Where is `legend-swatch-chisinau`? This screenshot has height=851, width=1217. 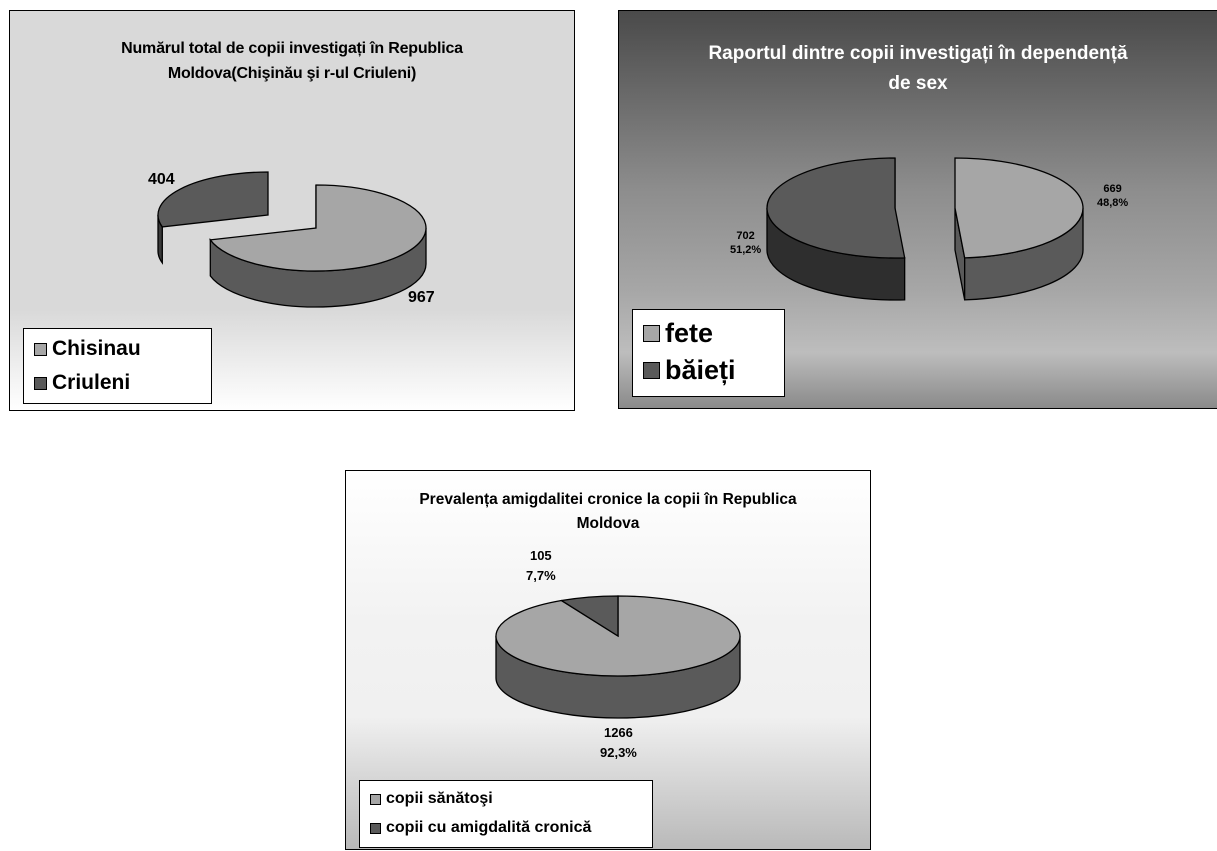 legend-swatch-chisinau is located at coordinates (40, 349).